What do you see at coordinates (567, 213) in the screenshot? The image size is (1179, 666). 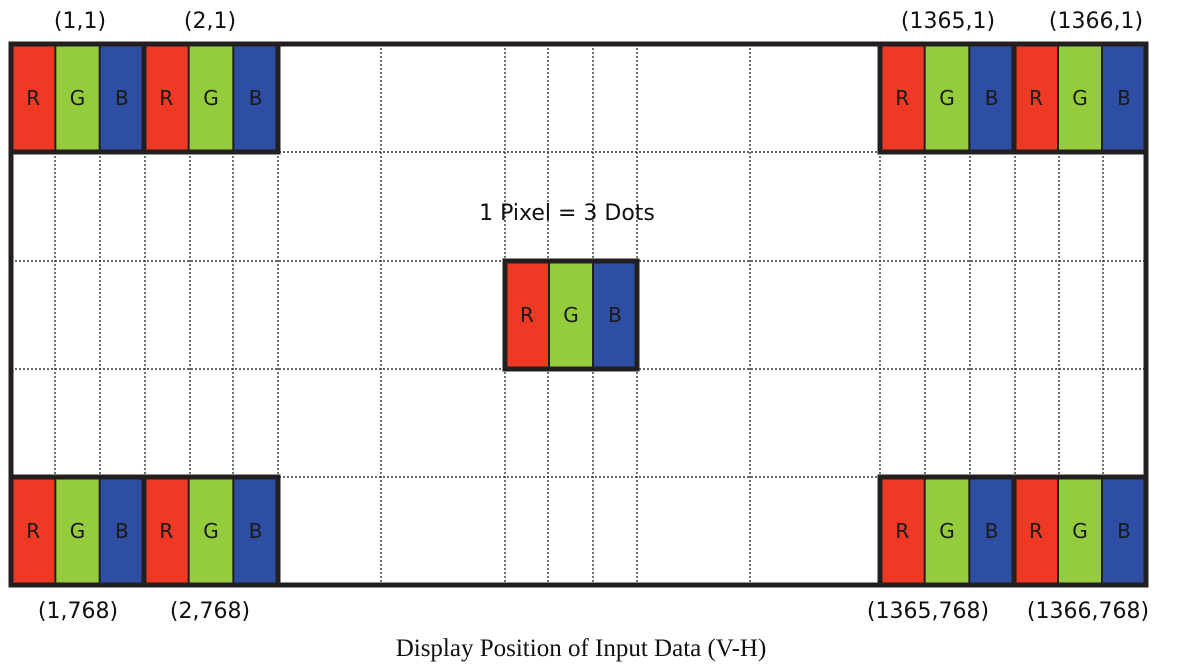 I see `pixel-dots-note: 1 Pixel = 3 Dots` at bounding box center [567, 213].